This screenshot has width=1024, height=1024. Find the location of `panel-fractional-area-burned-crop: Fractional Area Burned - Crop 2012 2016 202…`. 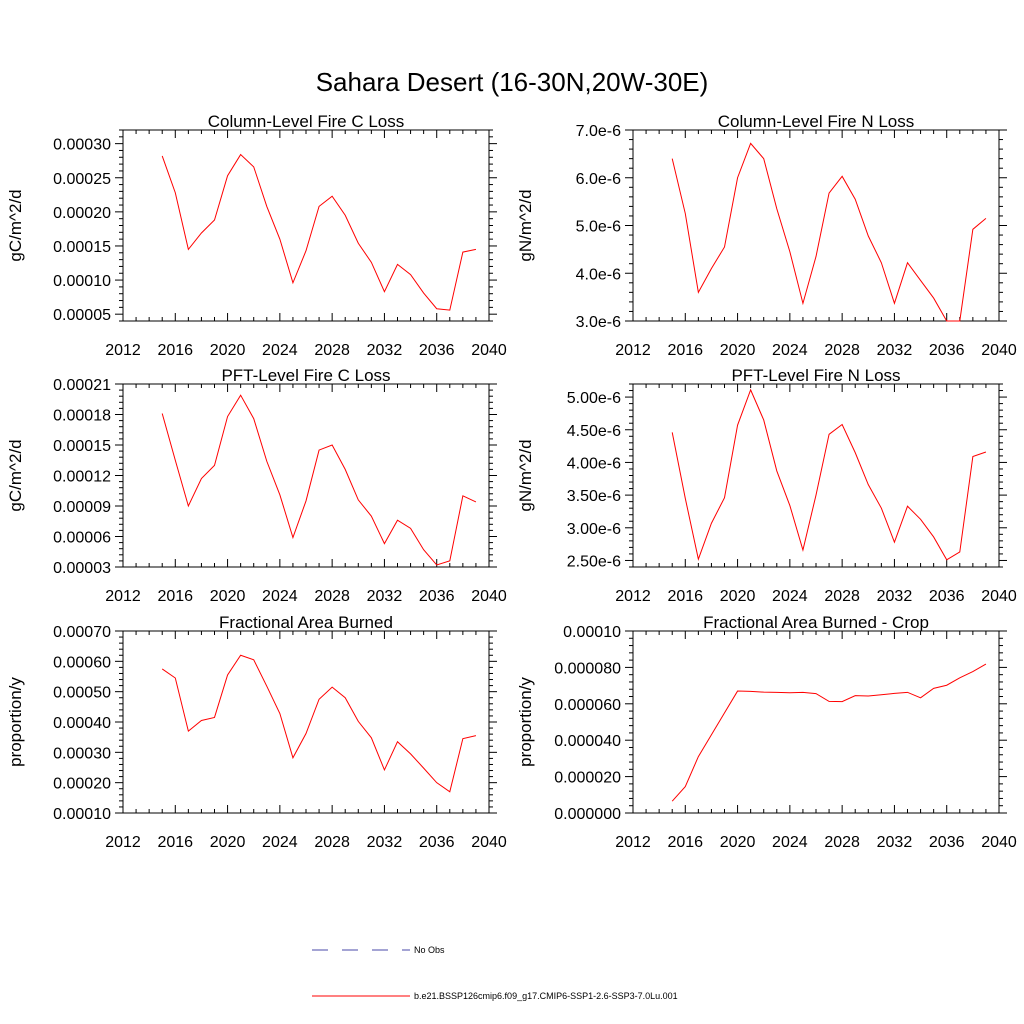

panel-fractional-area-burned-crop: Fractional Area Burned - Crop 2012 2016 202… is located at coordinates (766, 732).